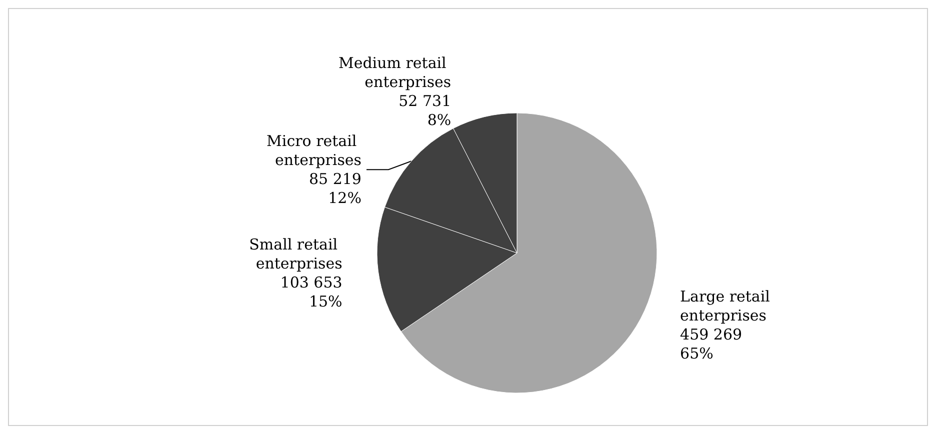  What do you see at coordinates (311, 292) in the screenshot?
I see `data-label: 103 653 15%` at bounding box center [311, 292].